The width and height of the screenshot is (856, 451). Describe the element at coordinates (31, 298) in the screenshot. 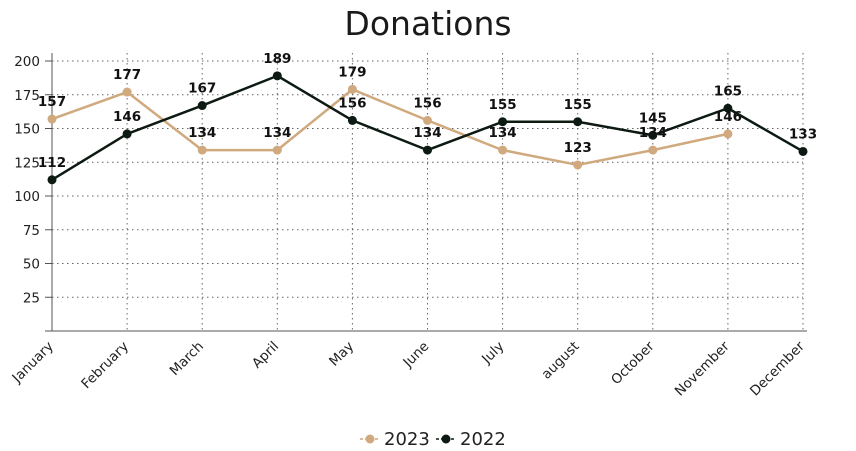

I see `y-tick-label: 25` at that location.